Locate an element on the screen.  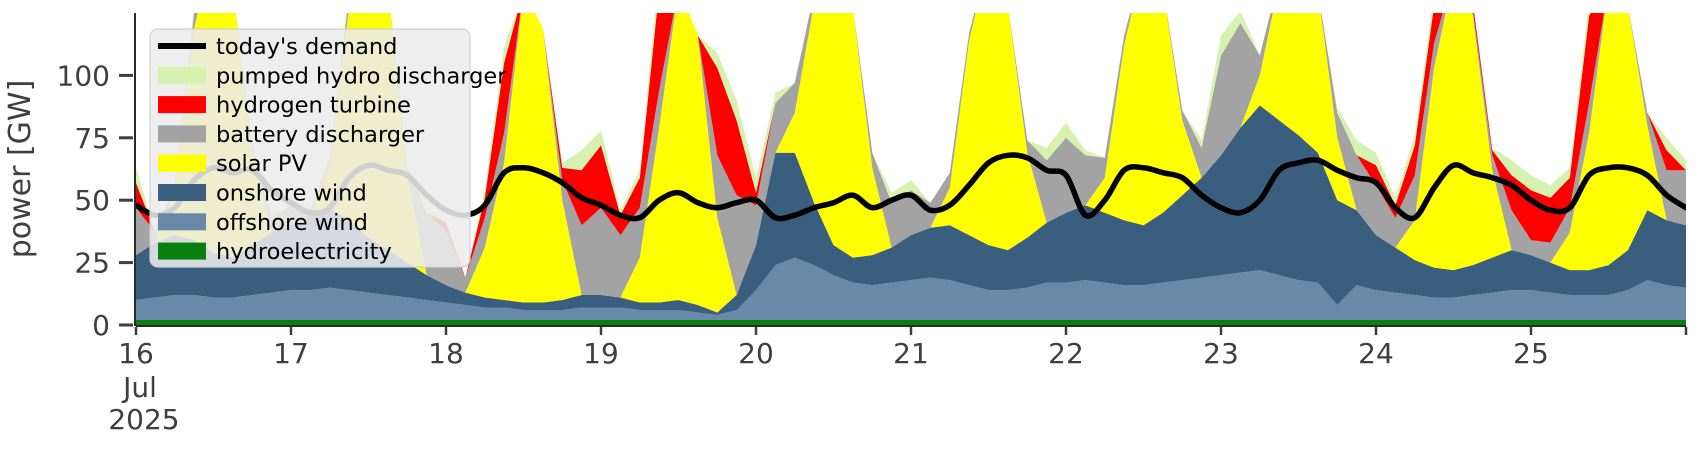
x-tick-label: 23 is located at coordinates (1221, 353).